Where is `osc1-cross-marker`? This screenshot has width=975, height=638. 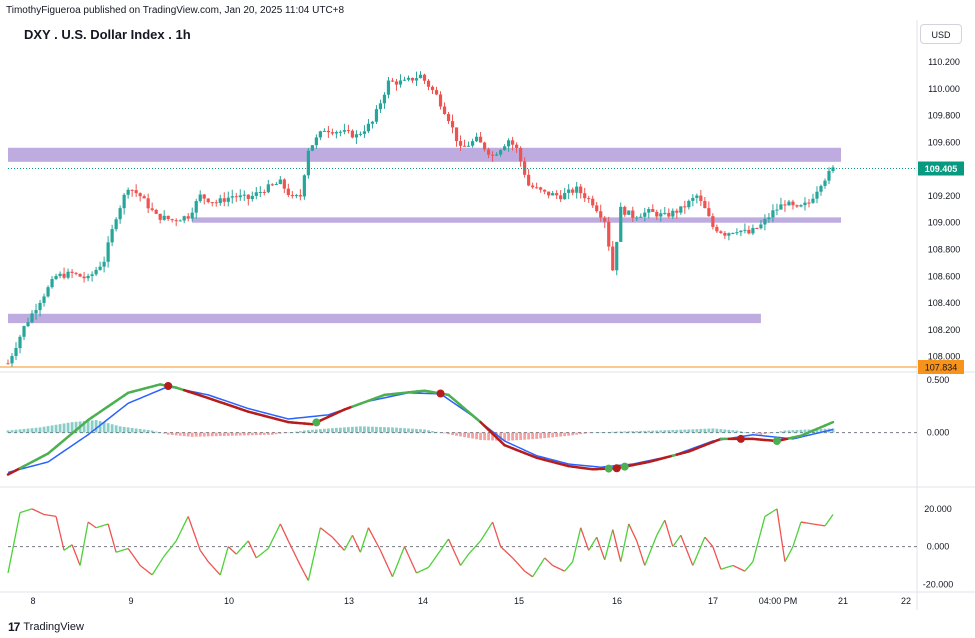 osc1-cross-marker is located at coordinates (440, 393).